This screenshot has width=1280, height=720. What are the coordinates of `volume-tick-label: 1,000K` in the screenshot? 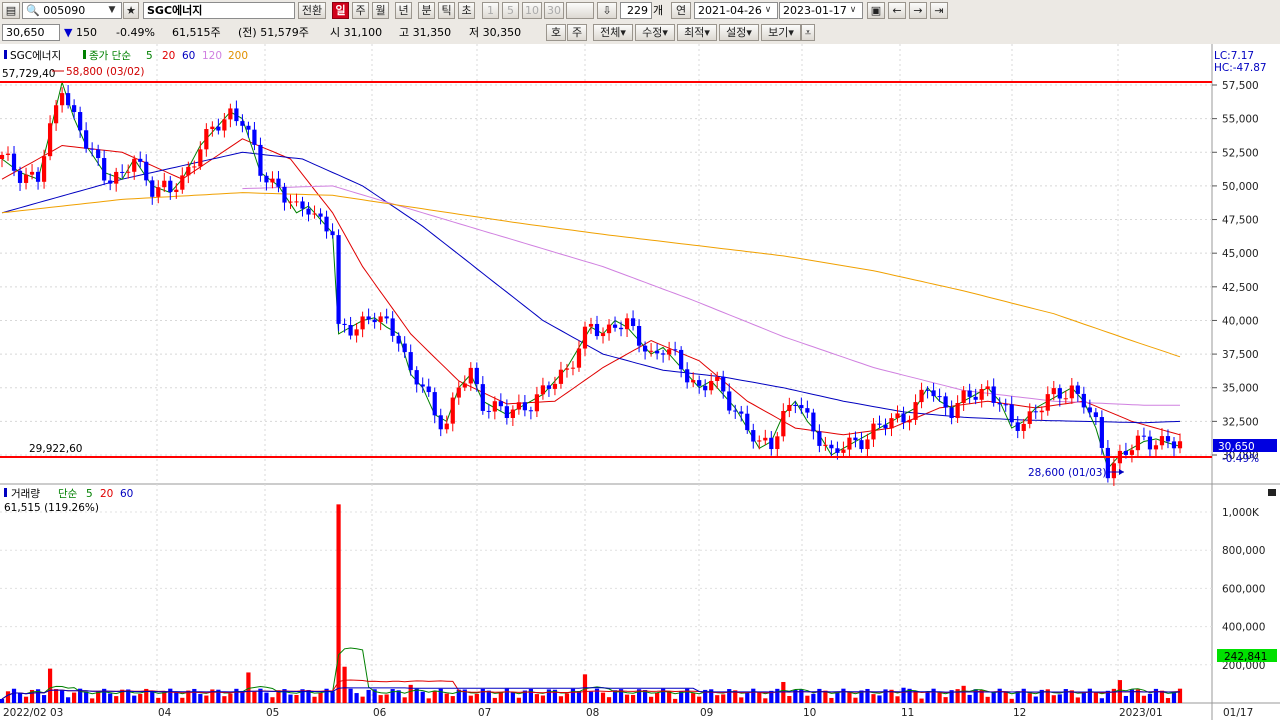 It's located at (1241, 513).